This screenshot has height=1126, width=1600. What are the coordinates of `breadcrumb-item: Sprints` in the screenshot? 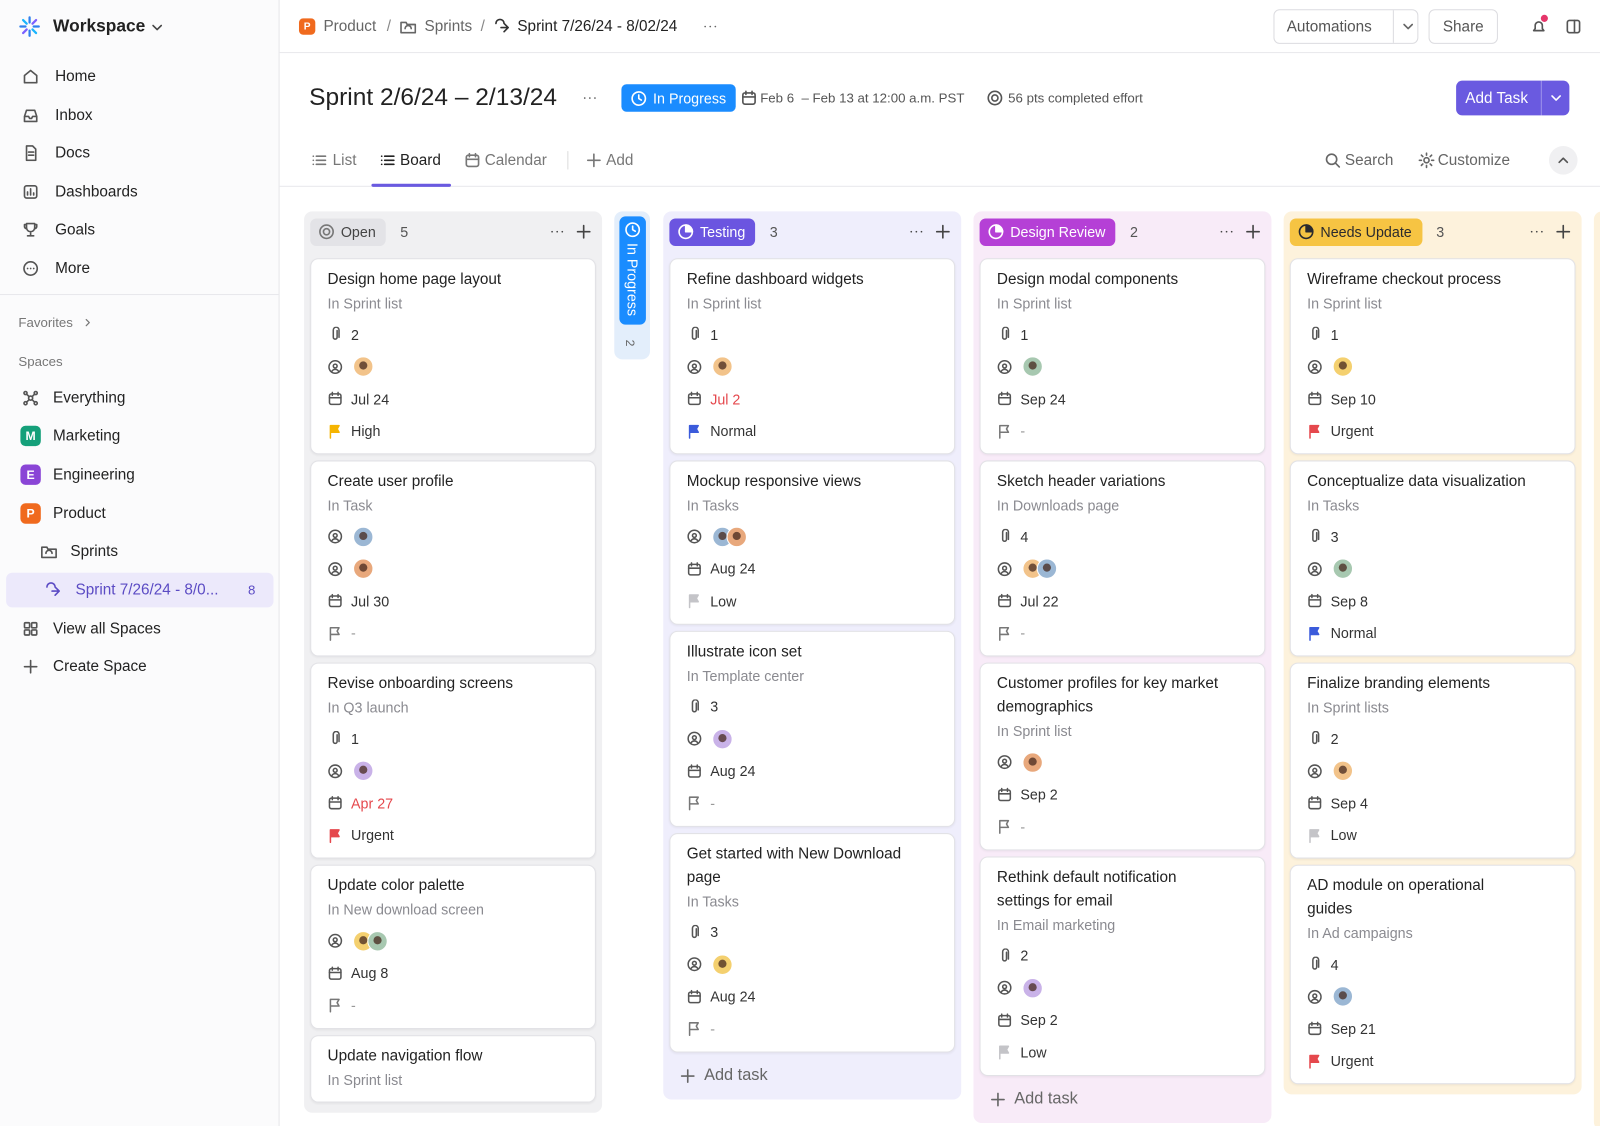 It's located at (448, 26).